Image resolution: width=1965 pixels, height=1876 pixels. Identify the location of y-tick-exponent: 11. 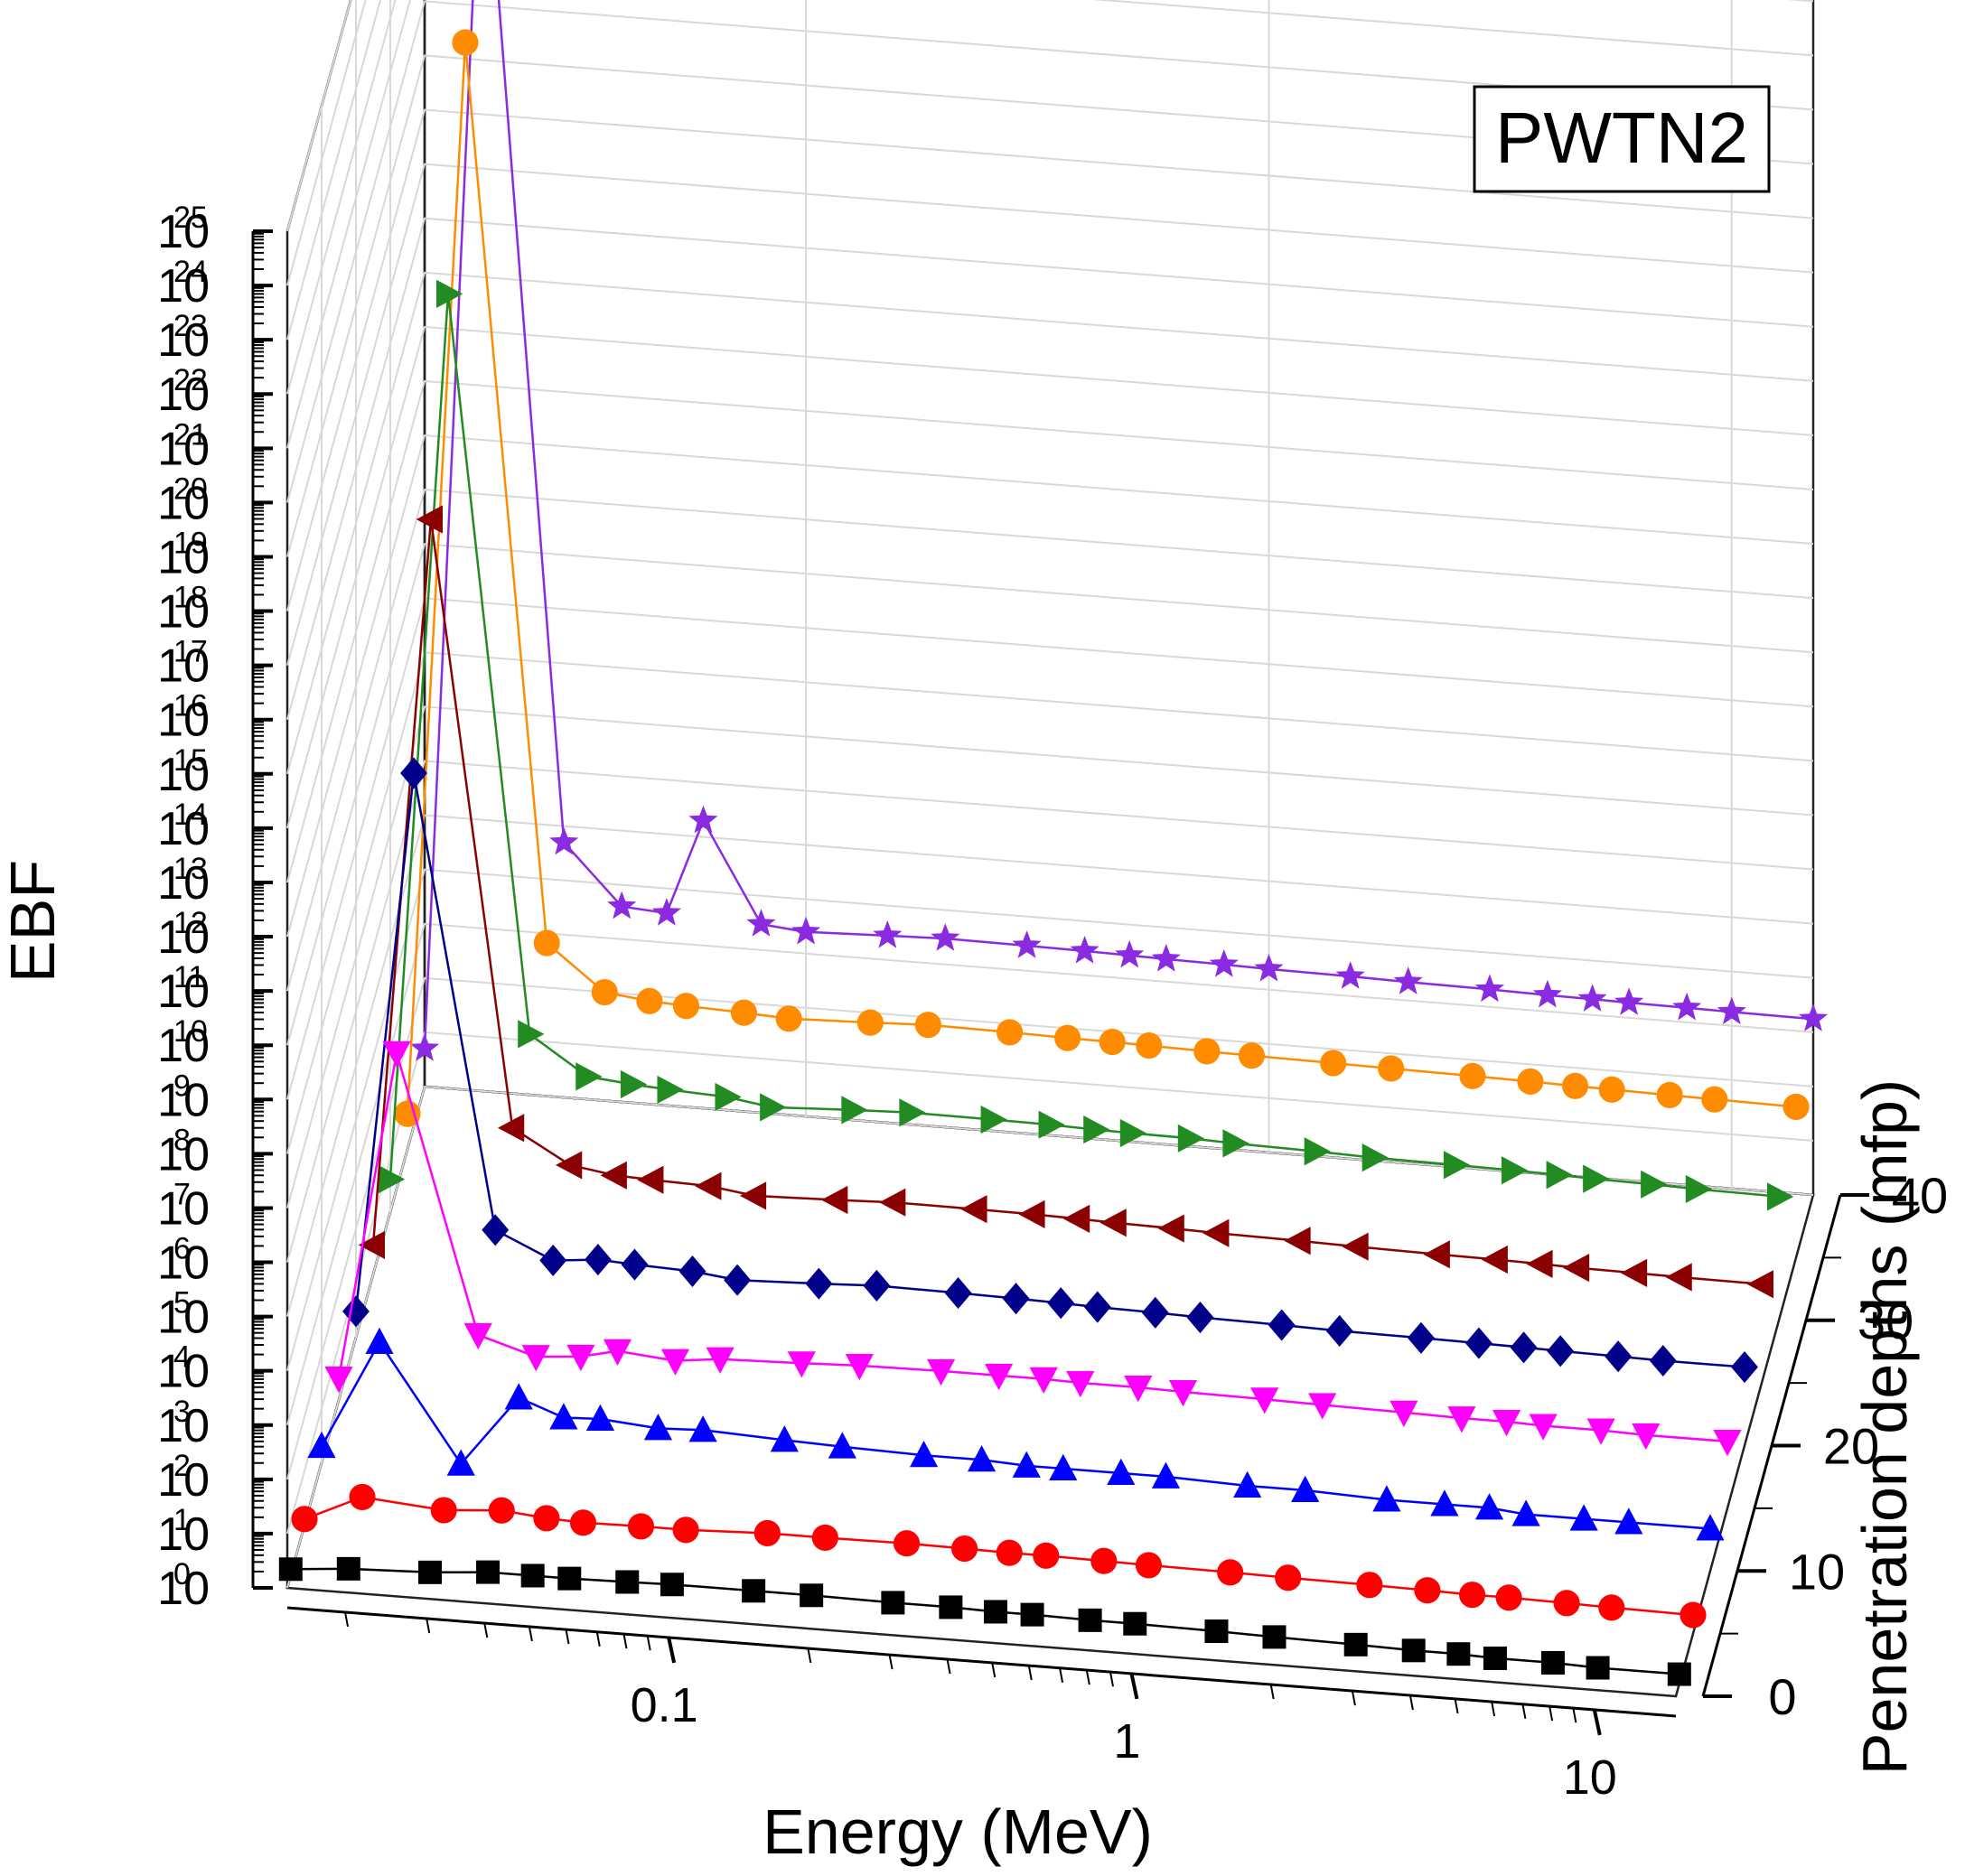
(189, 977).